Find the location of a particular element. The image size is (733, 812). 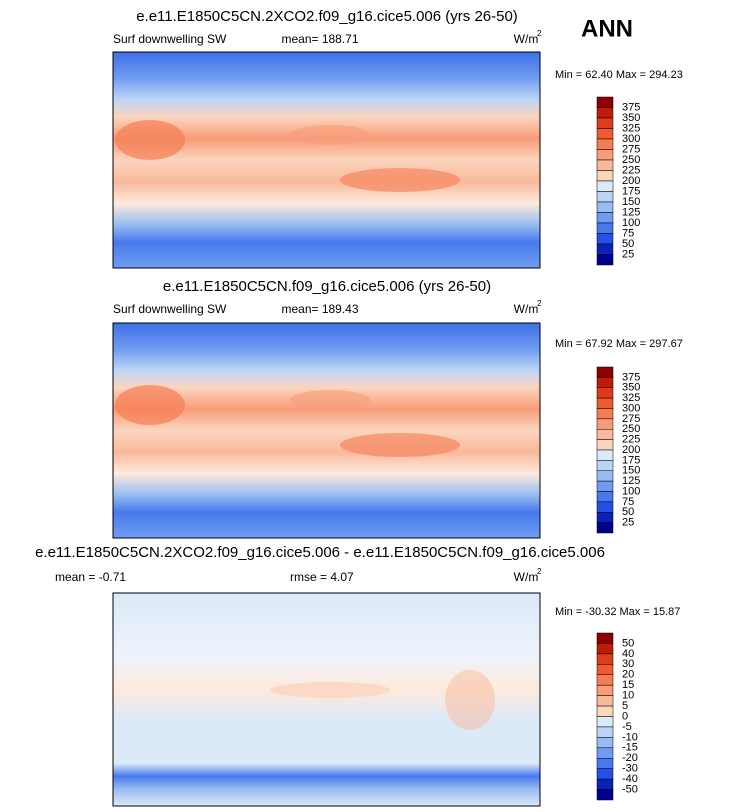

left-label: mean = -0.71 is located at coordinates (90, 577).